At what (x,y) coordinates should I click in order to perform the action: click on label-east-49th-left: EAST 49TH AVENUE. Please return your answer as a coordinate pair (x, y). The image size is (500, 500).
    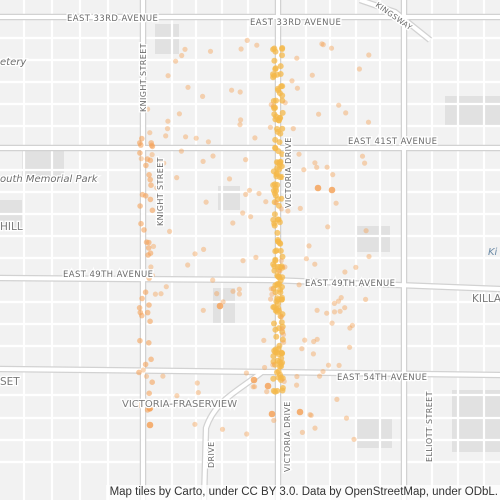
    Looking at the image, I should click on (108, 275).